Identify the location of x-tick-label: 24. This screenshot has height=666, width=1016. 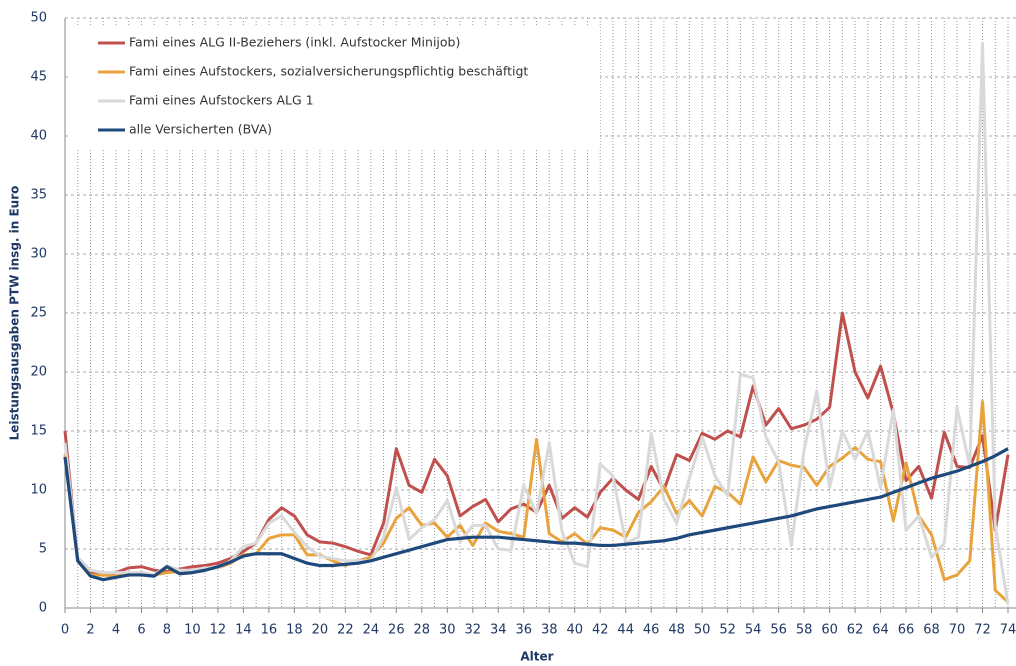
(371, 630).